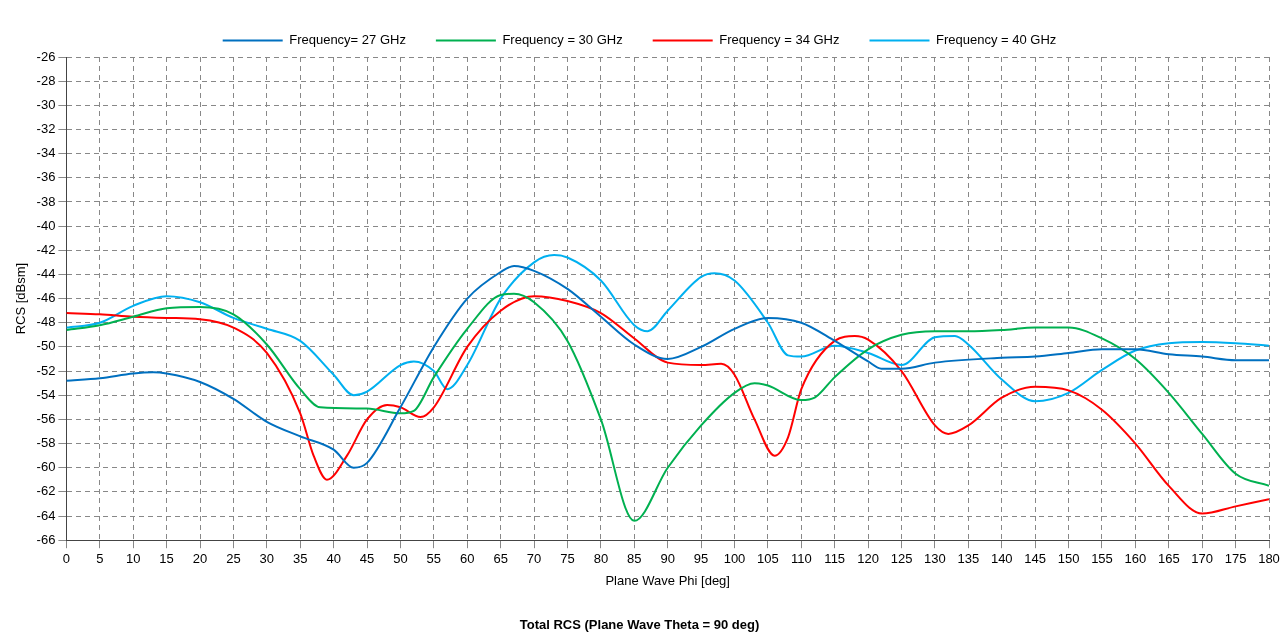  Describe the element at coordinates (562, 40) in the screenshot. I see `legend-label: Frequency = 30 GHz` at that location.